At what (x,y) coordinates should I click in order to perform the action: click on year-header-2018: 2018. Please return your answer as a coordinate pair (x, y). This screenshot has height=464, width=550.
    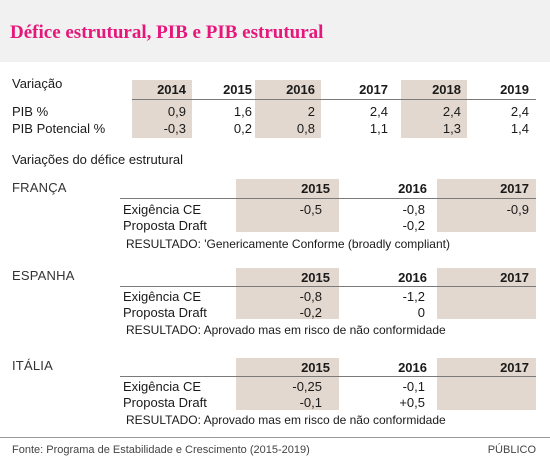
    Looking at the image, I should click on (446, 89).